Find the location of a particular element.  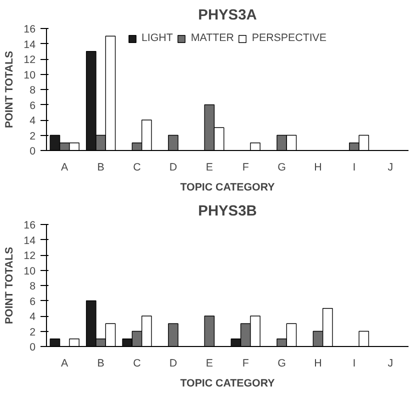

legend-label: MATTER is located at coordinates (212, 38).